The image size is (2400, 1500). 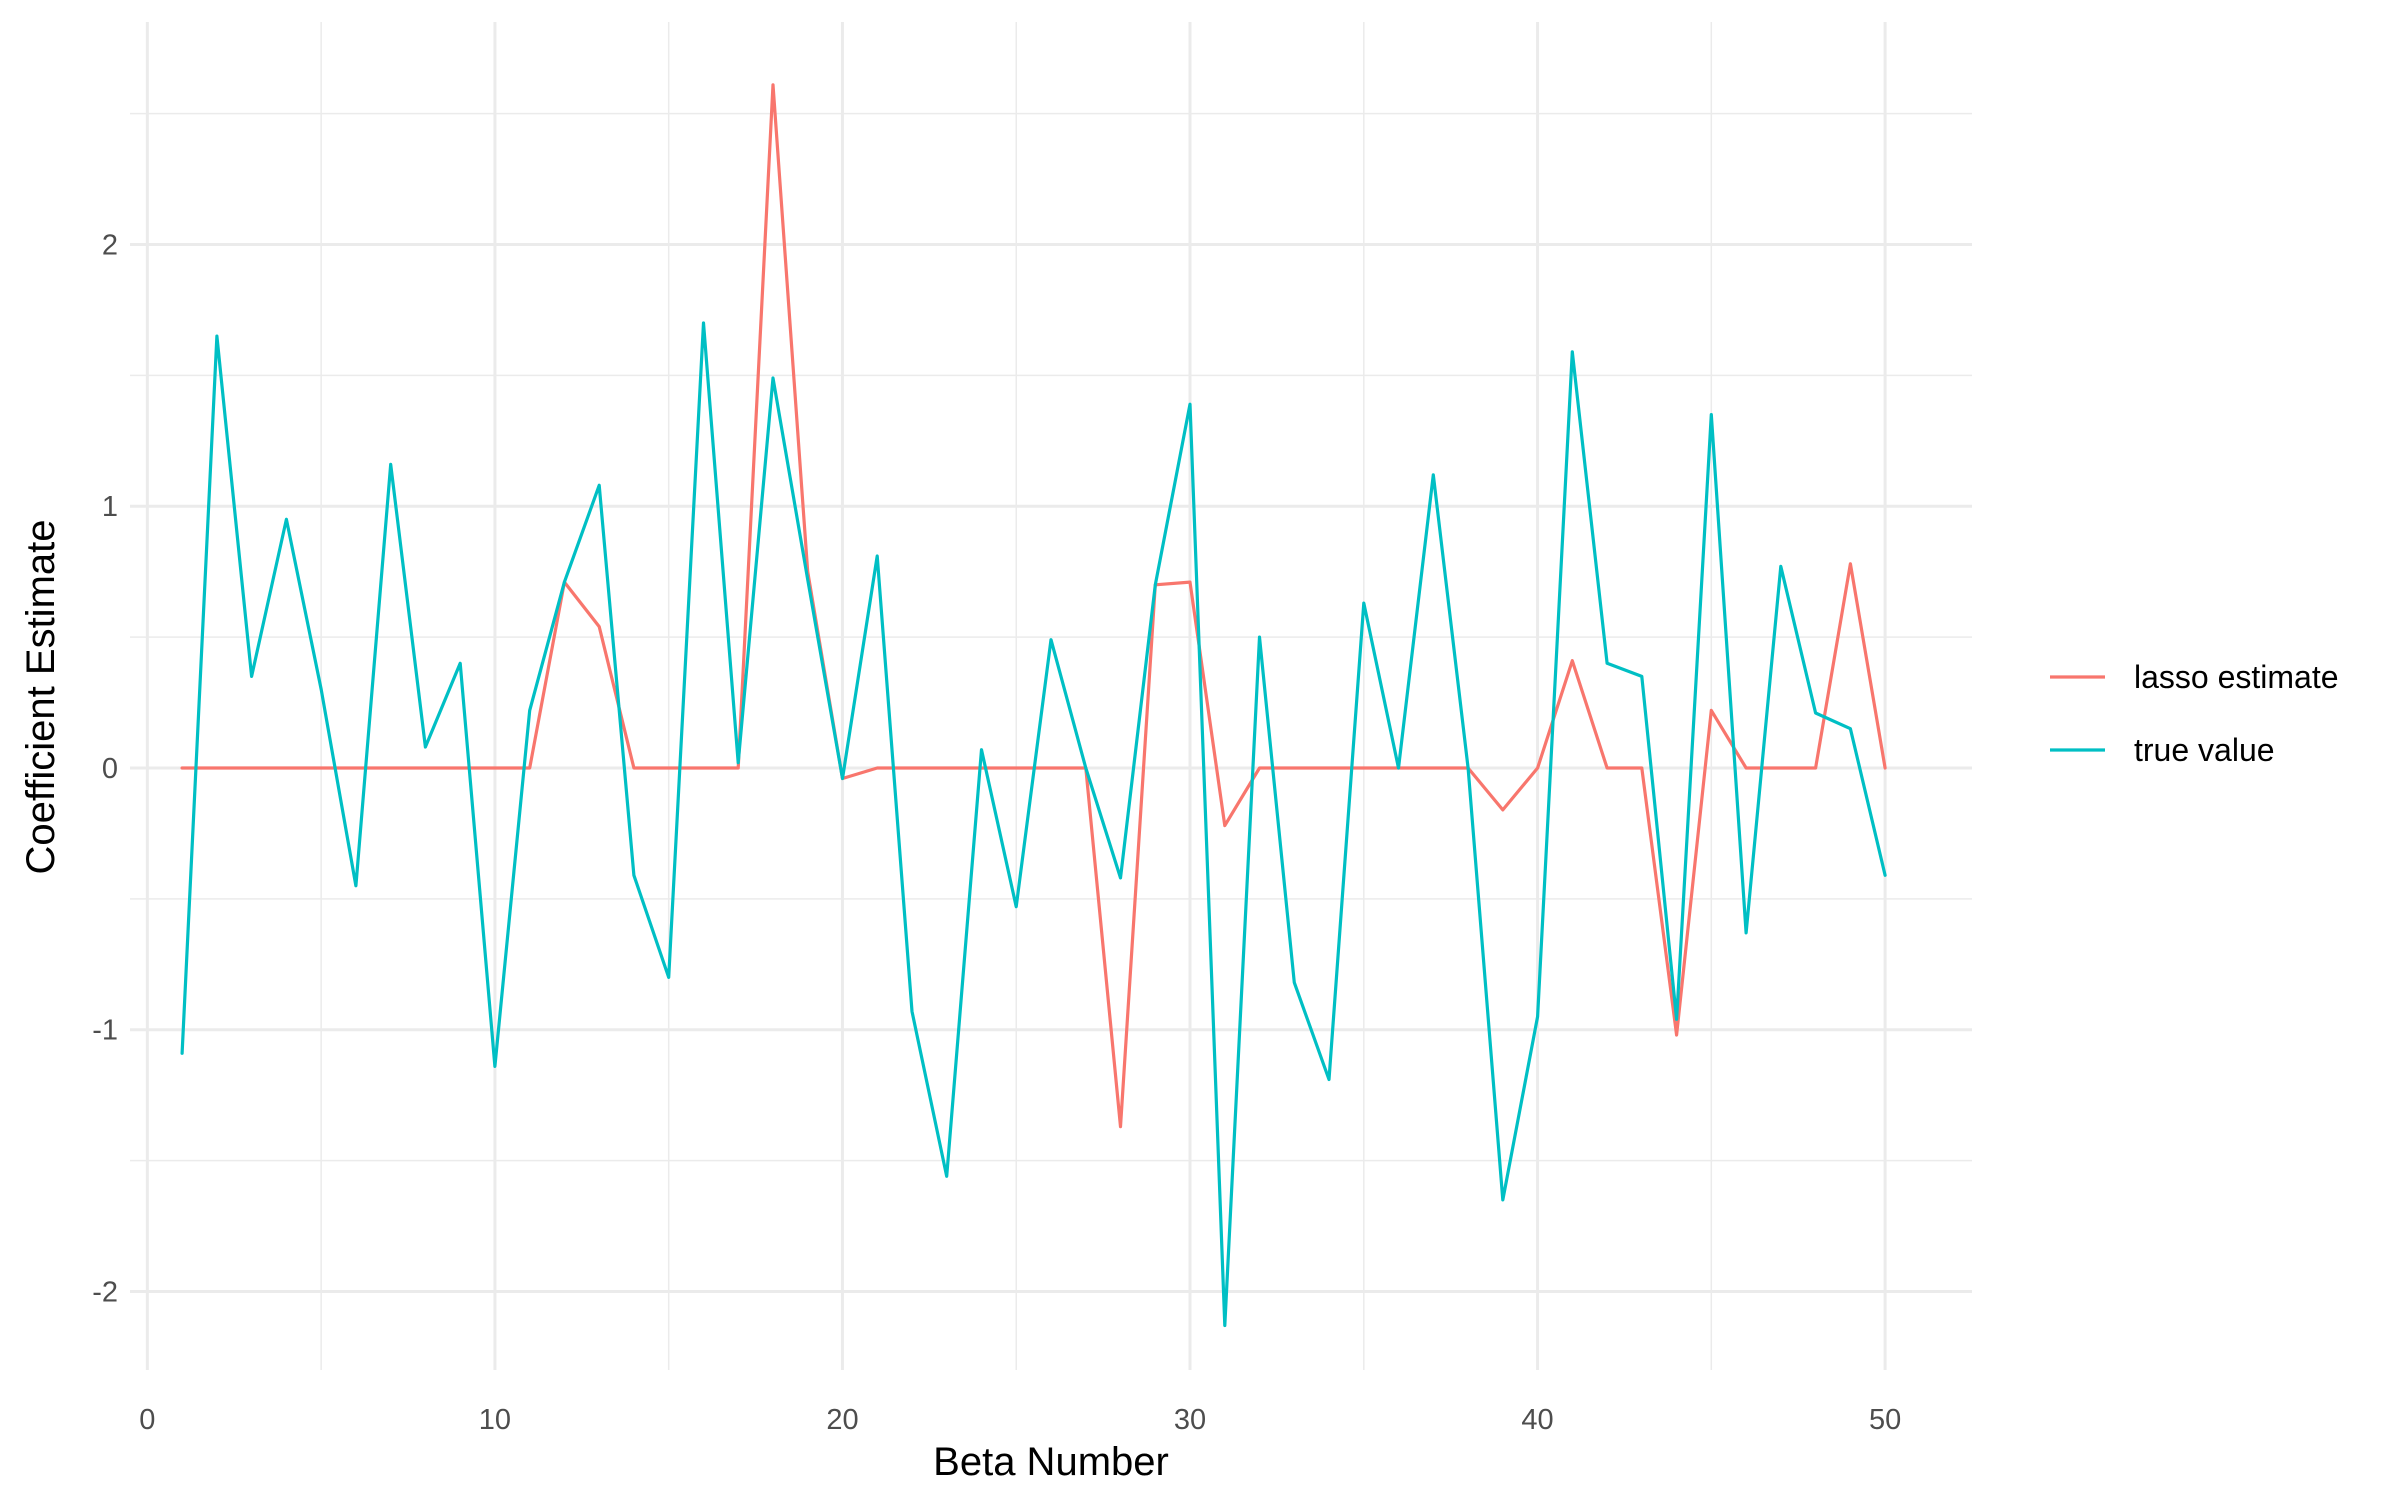 What do you see at coordinates (1051, 1462) in the screenshot?
I see `x-axis-title: Beta Number` at bounding box center [1051, 1462].